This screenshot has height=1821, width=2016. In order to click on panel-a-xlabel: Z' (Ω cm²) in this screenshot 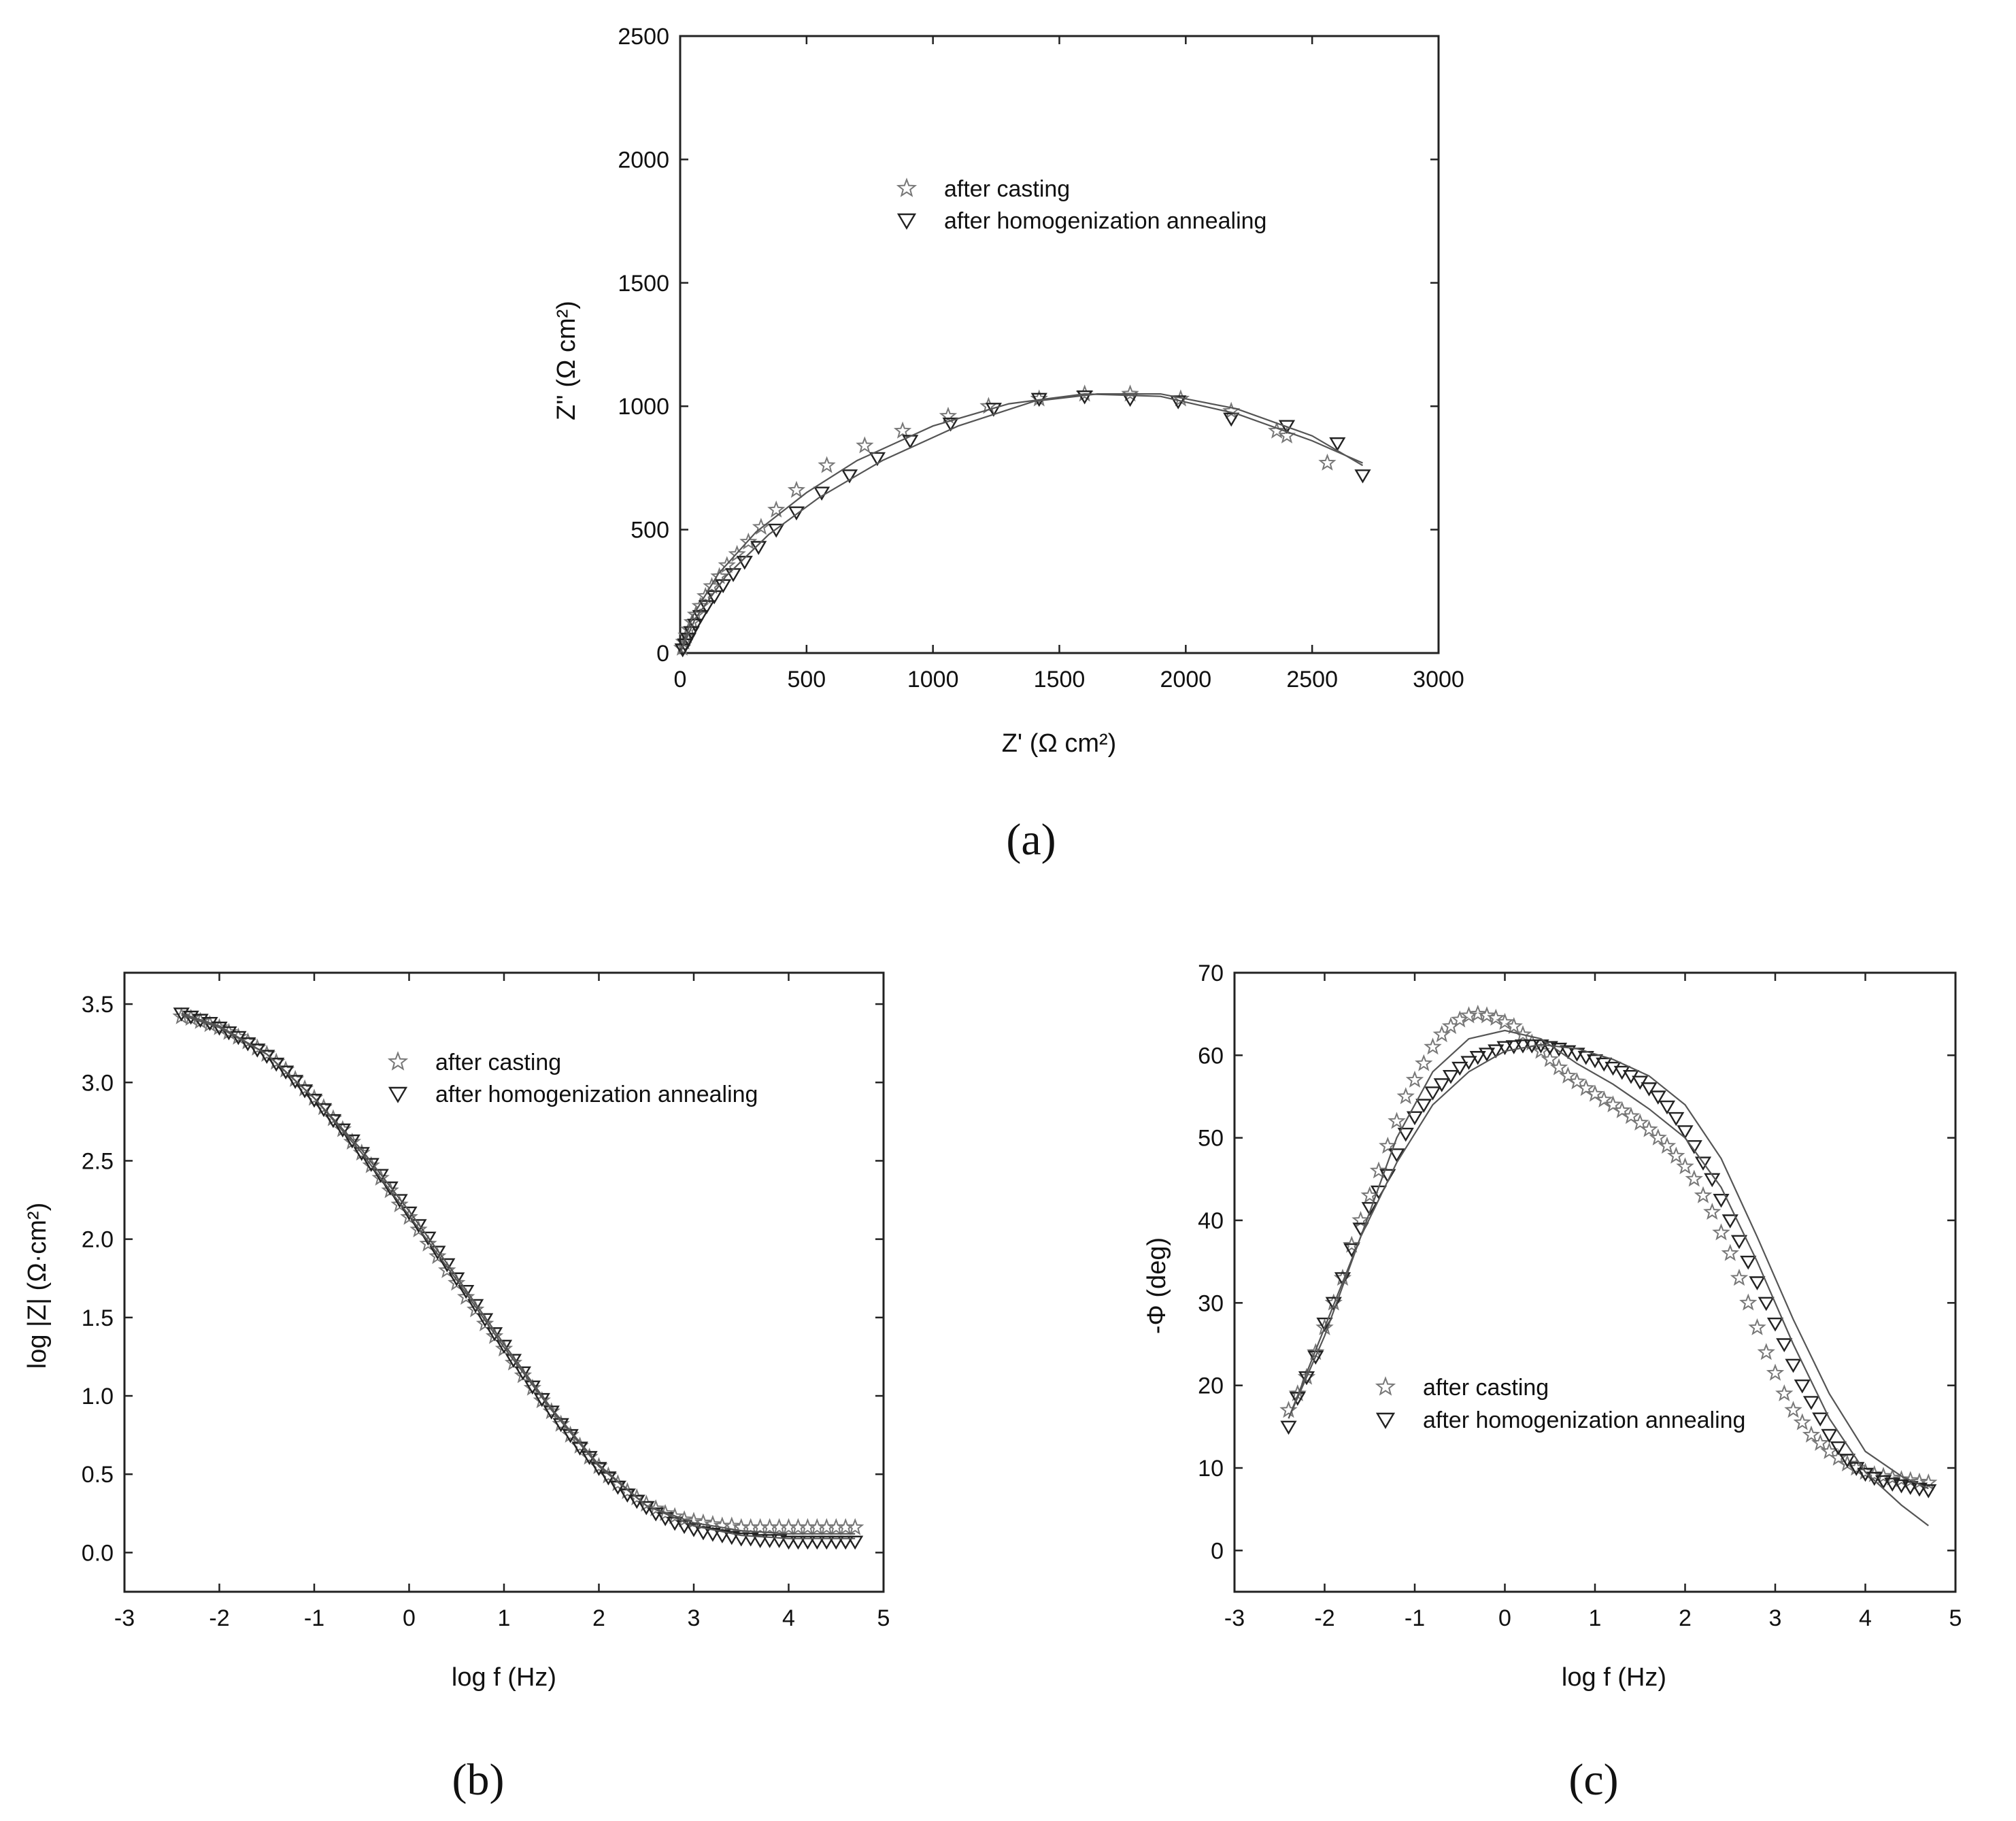, I will do `click(1059, 743)`.